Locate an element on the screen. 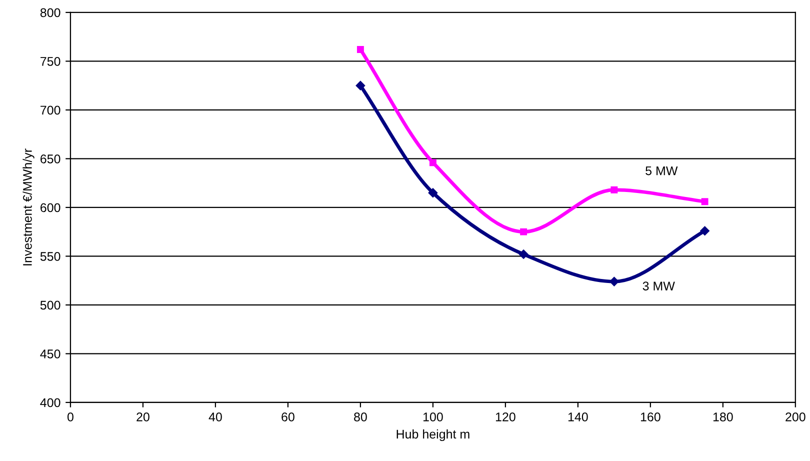 The image size is (810, 461). series-label: 3 MW is located at coordinates (658, 286).